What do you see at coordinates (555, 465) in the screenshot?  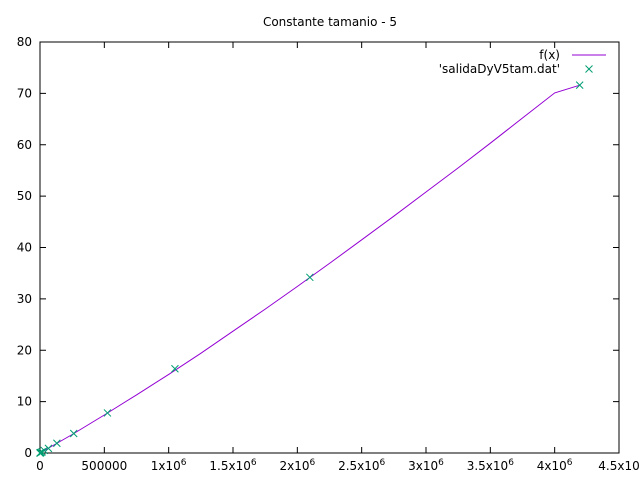 I see `x-tick-label: 4x106` at bounding box center [555, 465].